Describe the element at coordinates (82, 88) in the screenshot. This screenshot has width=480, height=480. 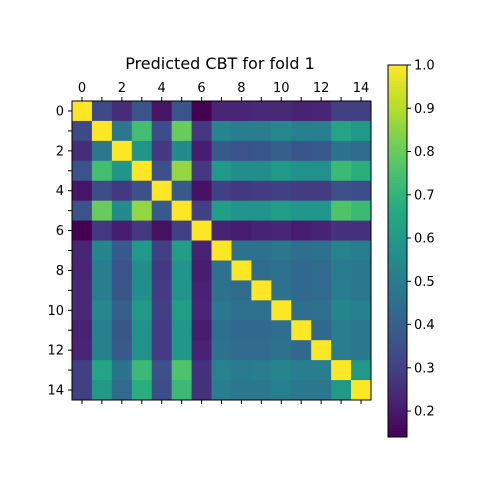
I see `x-tick-label: 0` at that location.